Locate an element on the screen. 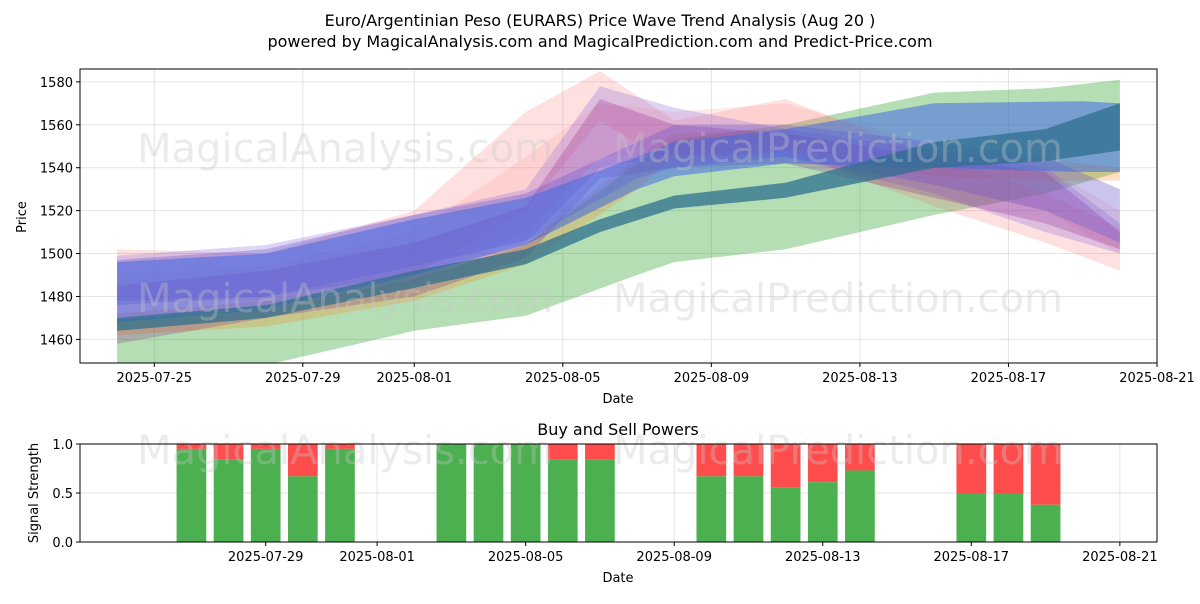 The image size is (1200, 604). signal-y-tick-label: 0.0 is located at coordinates (62, 543).